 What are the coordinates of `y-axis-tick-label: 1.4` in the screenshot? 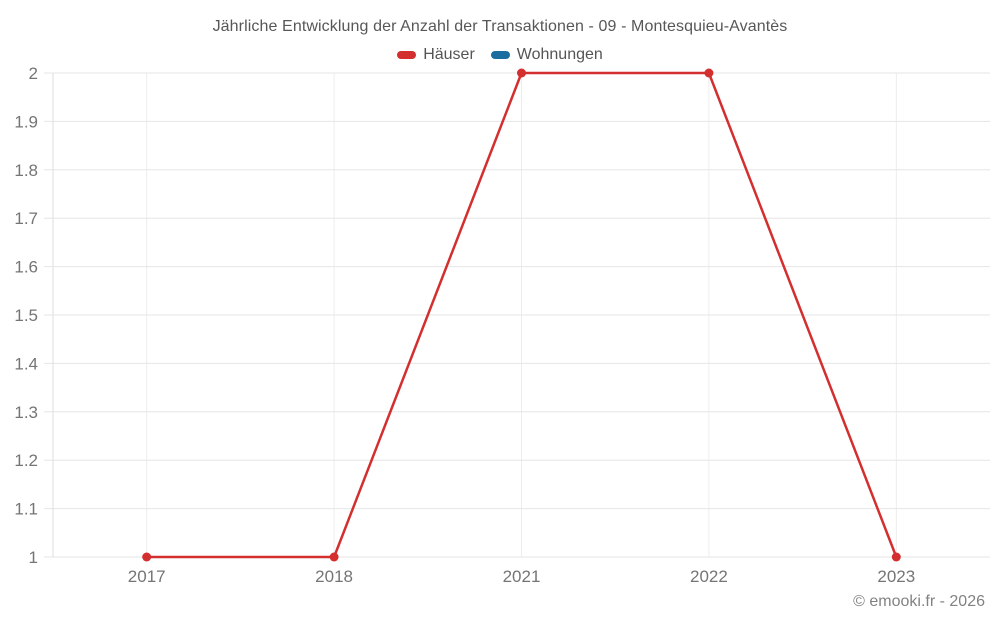 It's located at (26, 363).